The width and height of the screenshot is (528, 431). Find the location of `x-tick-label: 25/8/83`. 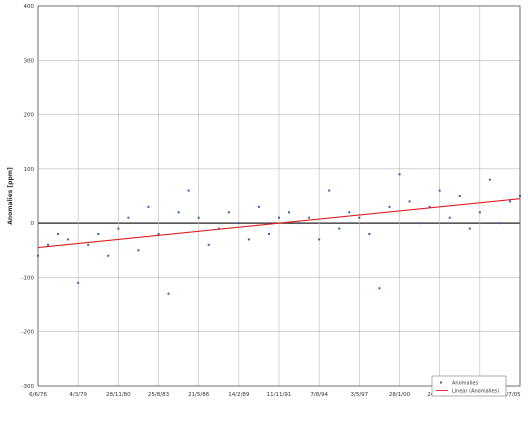

x-tick-label: 25/8/83 is located at coordinates (159, 395).